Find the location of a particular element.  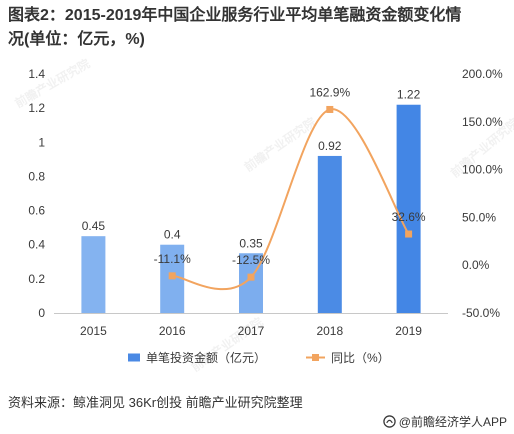

y-left-tick-label: 0.2 is located at coordinates (36, 279).